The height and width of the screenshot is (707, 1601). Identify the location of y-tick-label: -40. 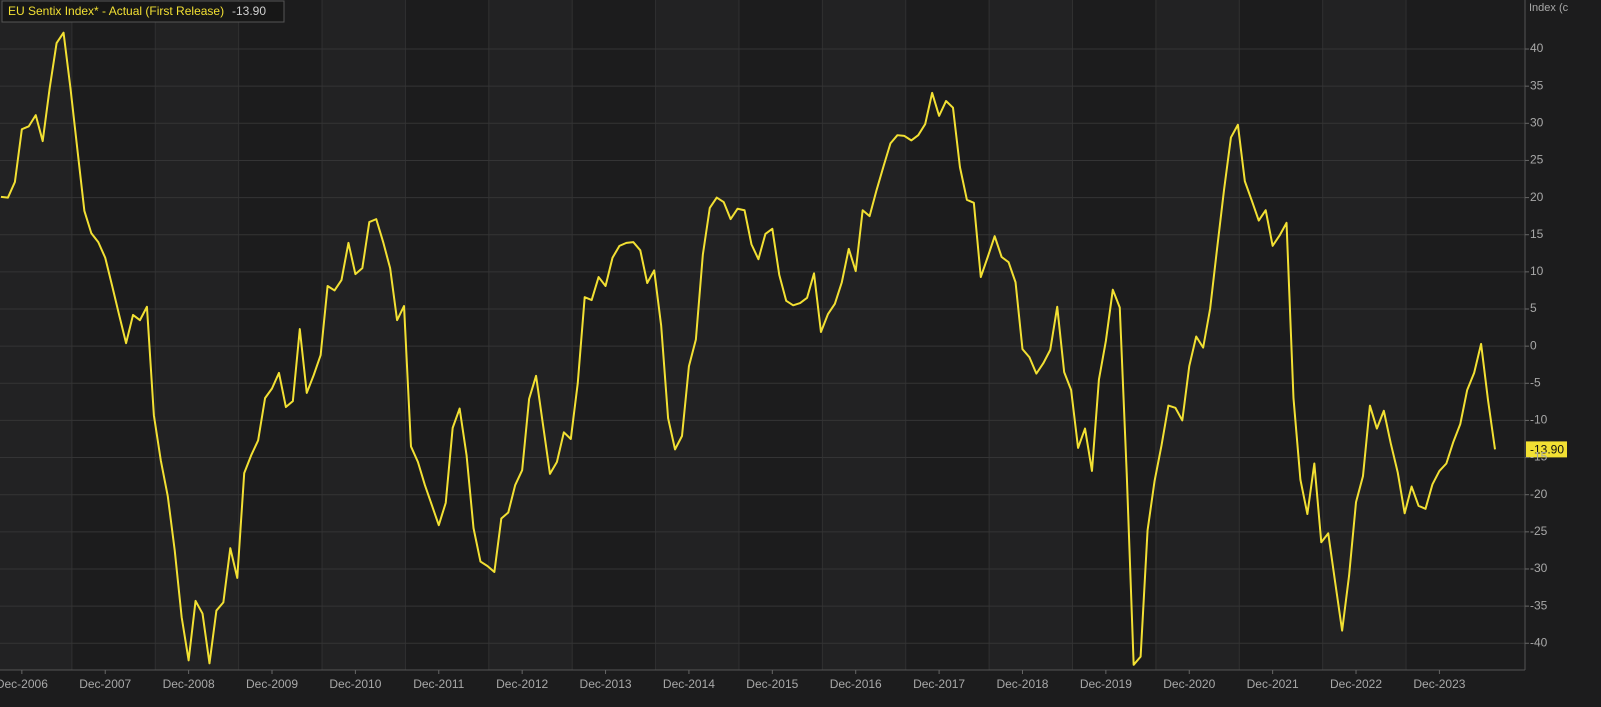
(1539, 642).